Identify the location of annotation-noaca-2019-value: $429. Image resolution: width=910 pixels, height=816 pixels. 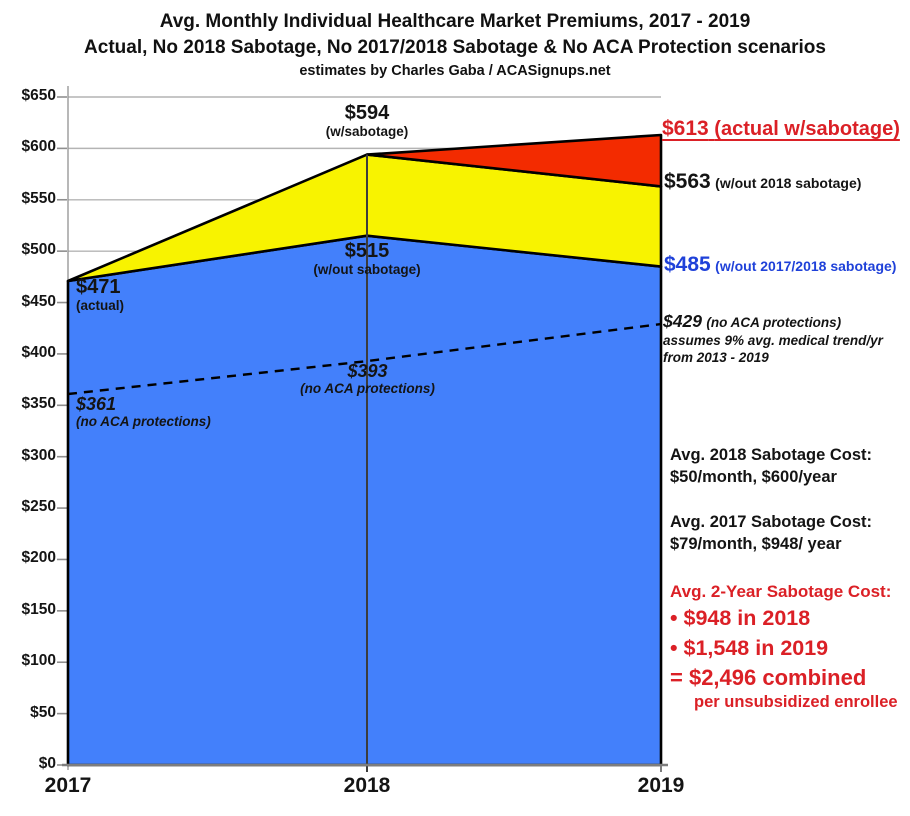
(682, 321).